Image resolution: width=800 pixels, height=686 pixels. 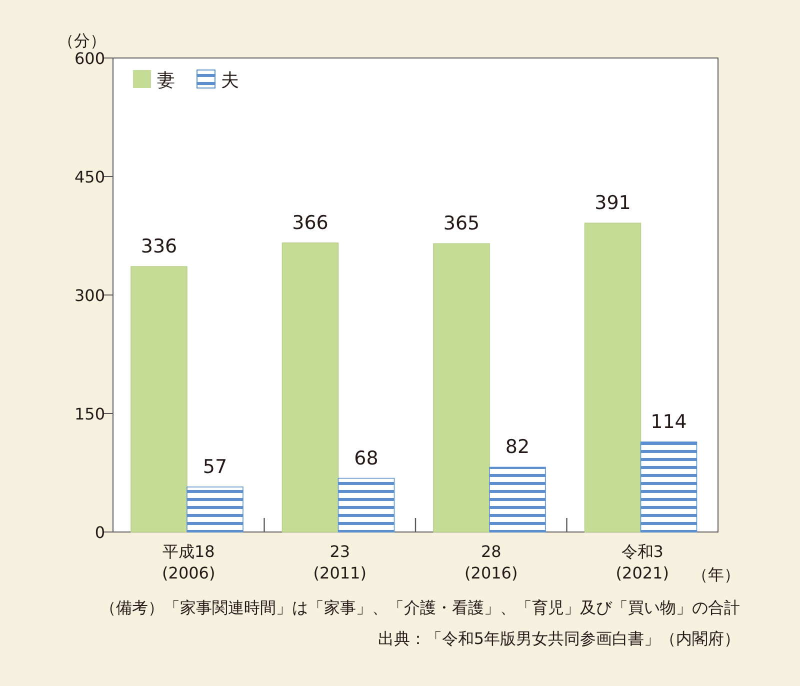 What do you see at coordinates (89, 414) in the screenshot?
I see `ytick: 150` at bounding box center [89, 414].